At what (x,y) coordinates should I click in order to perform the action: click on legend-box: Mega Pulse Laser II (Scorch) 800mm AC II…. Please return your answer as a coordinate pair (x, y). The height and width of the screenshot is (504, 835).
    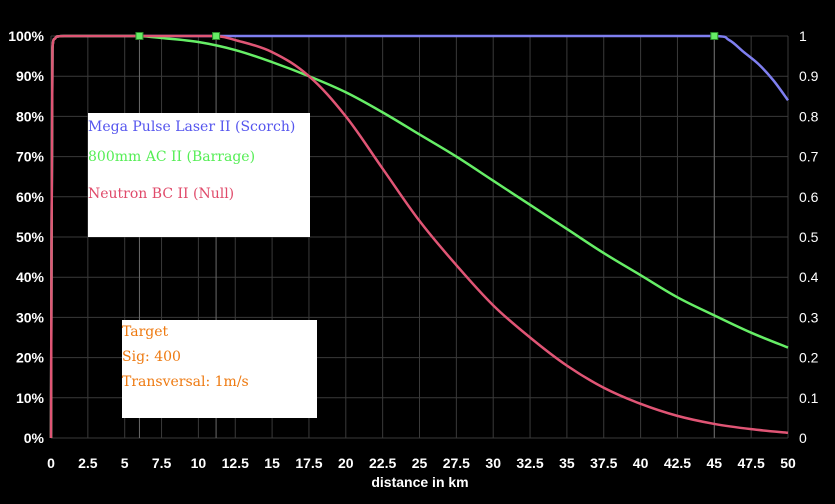
    Looking at the image, I should click on (199, 175).